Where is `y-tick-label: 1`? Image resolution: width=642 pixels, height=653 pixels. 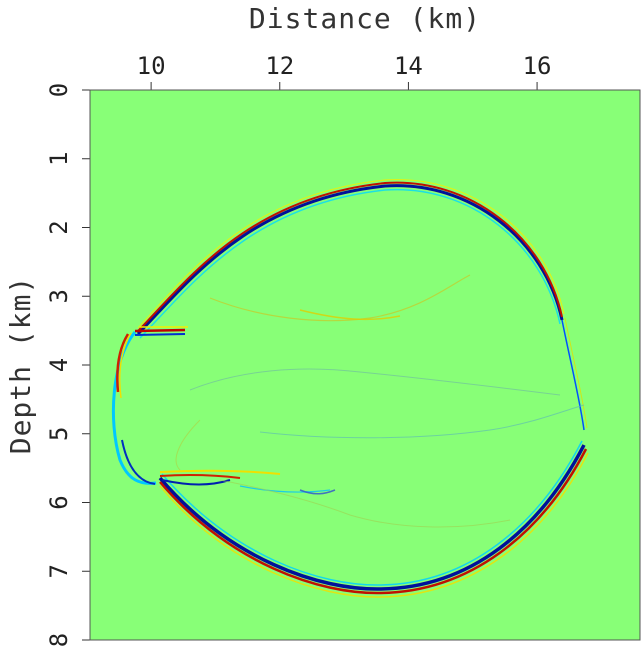 y-tick-label: 1 is located at coordinates (59, 159).